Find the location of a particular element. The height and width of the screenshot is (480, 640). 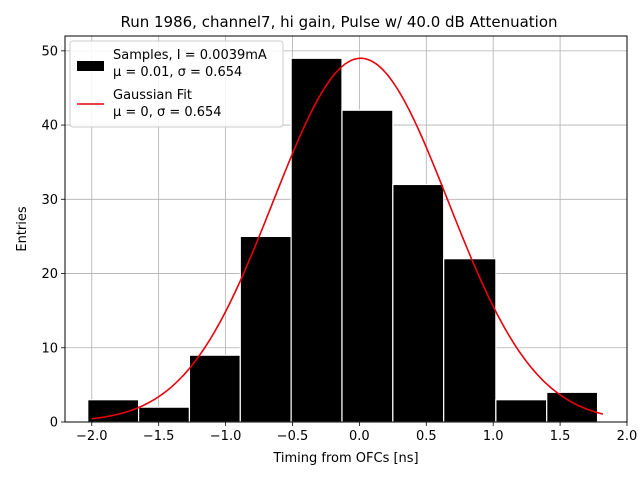

x-tick-label: 0.0 is located at coordinates (359, 436).